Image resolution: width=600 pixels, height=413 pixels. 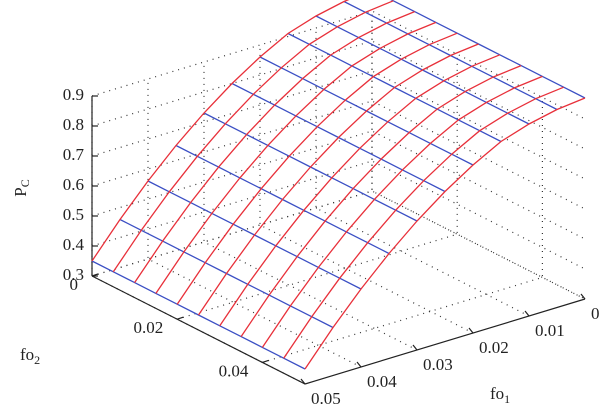 I want to click on y-tick-label: 0.04, so click(x=234, y=370).